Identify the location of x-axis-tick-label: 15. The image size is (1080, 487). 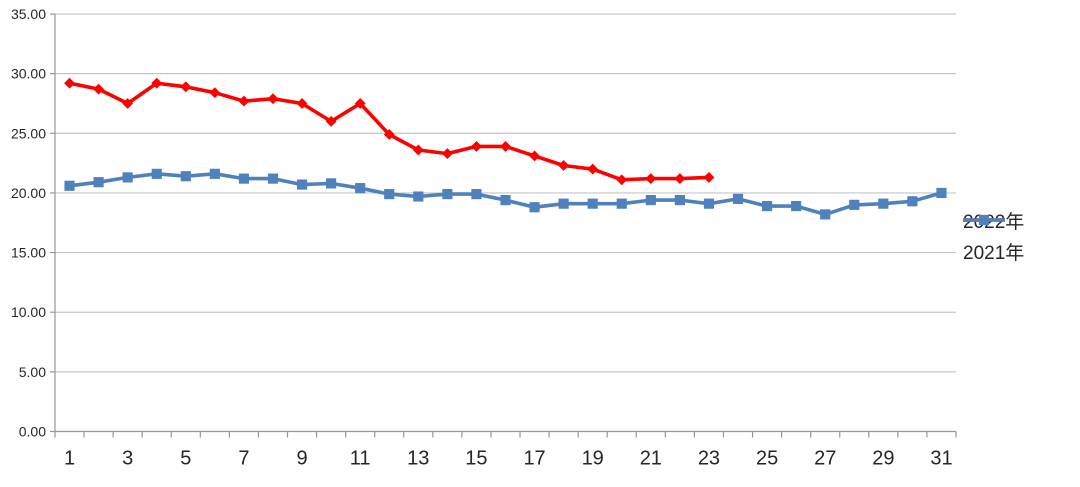
(476, 459).